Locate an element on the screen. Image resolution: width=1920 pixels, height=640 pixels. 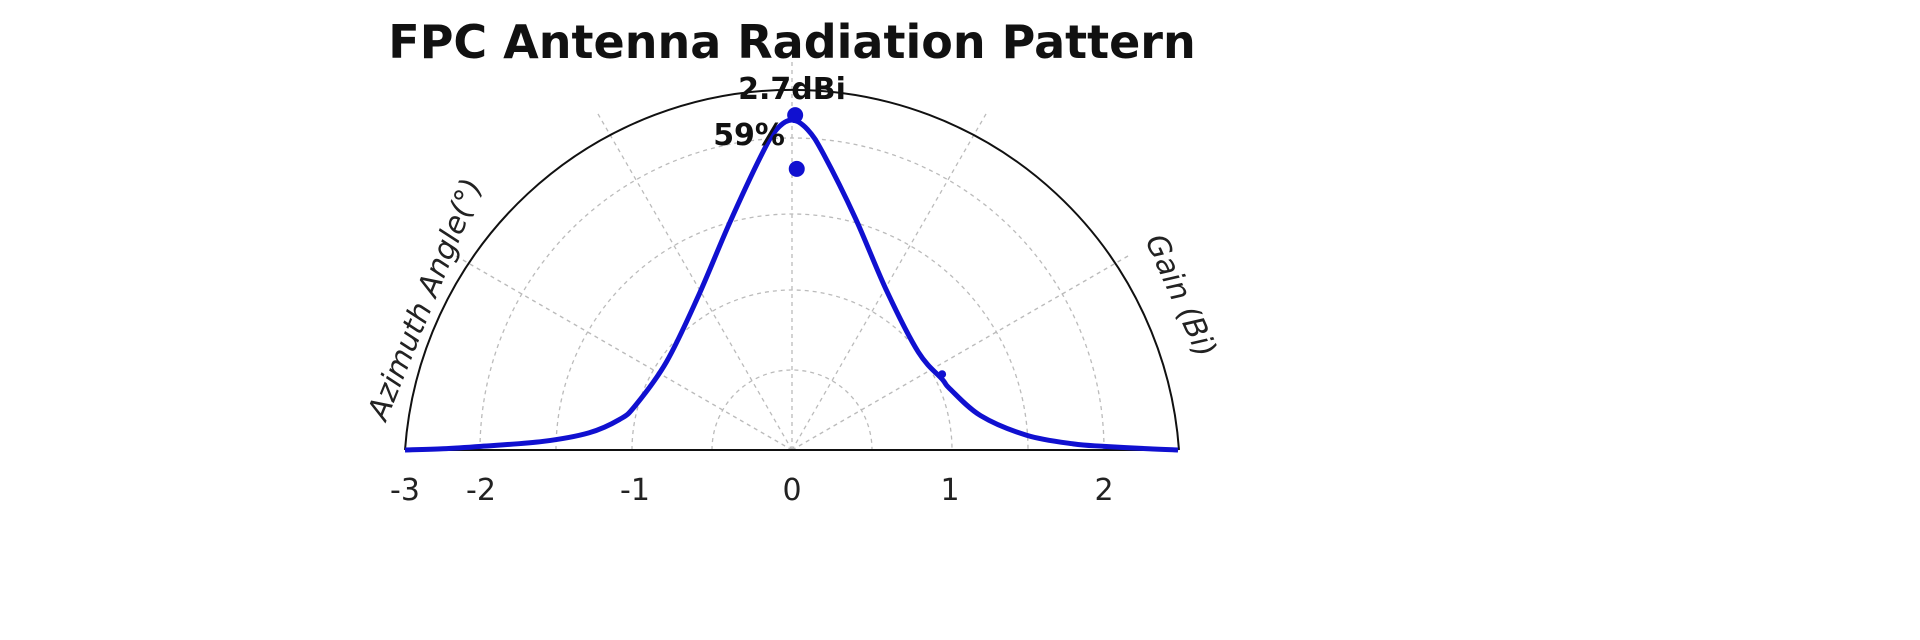
efficiency-label: 59% is located at coordinates (749, 135).